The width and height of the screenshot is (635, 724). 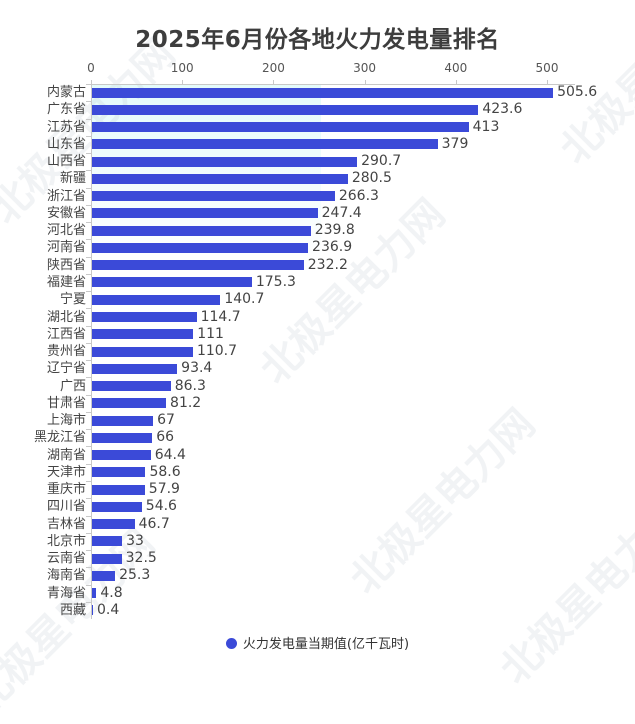 I want to click on category-label: 湖南省, so click(x=66, y=455).